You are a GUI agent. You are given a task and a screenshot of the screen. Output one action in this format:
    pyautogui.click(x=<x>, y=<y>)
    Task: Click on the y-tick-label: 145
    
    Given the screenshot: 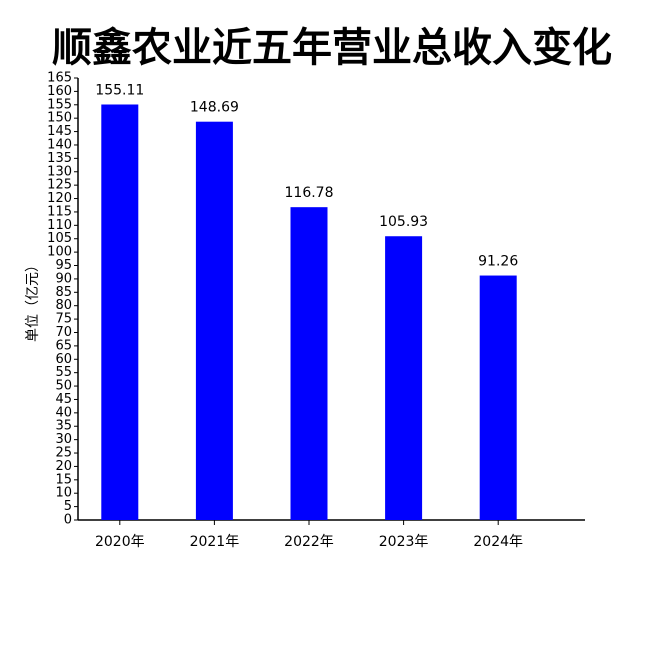 What is the action you would take?
    pyautogui.click(x=59, y=131)
    